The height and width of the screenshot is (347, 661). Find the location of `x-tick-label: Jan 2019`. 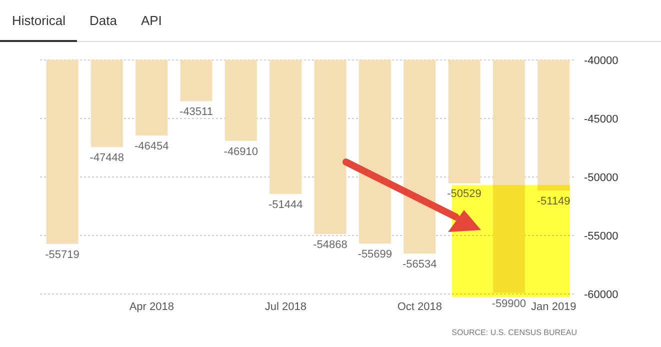

x-tick-label: Jan 2019 is located at coordinates (553, 306).